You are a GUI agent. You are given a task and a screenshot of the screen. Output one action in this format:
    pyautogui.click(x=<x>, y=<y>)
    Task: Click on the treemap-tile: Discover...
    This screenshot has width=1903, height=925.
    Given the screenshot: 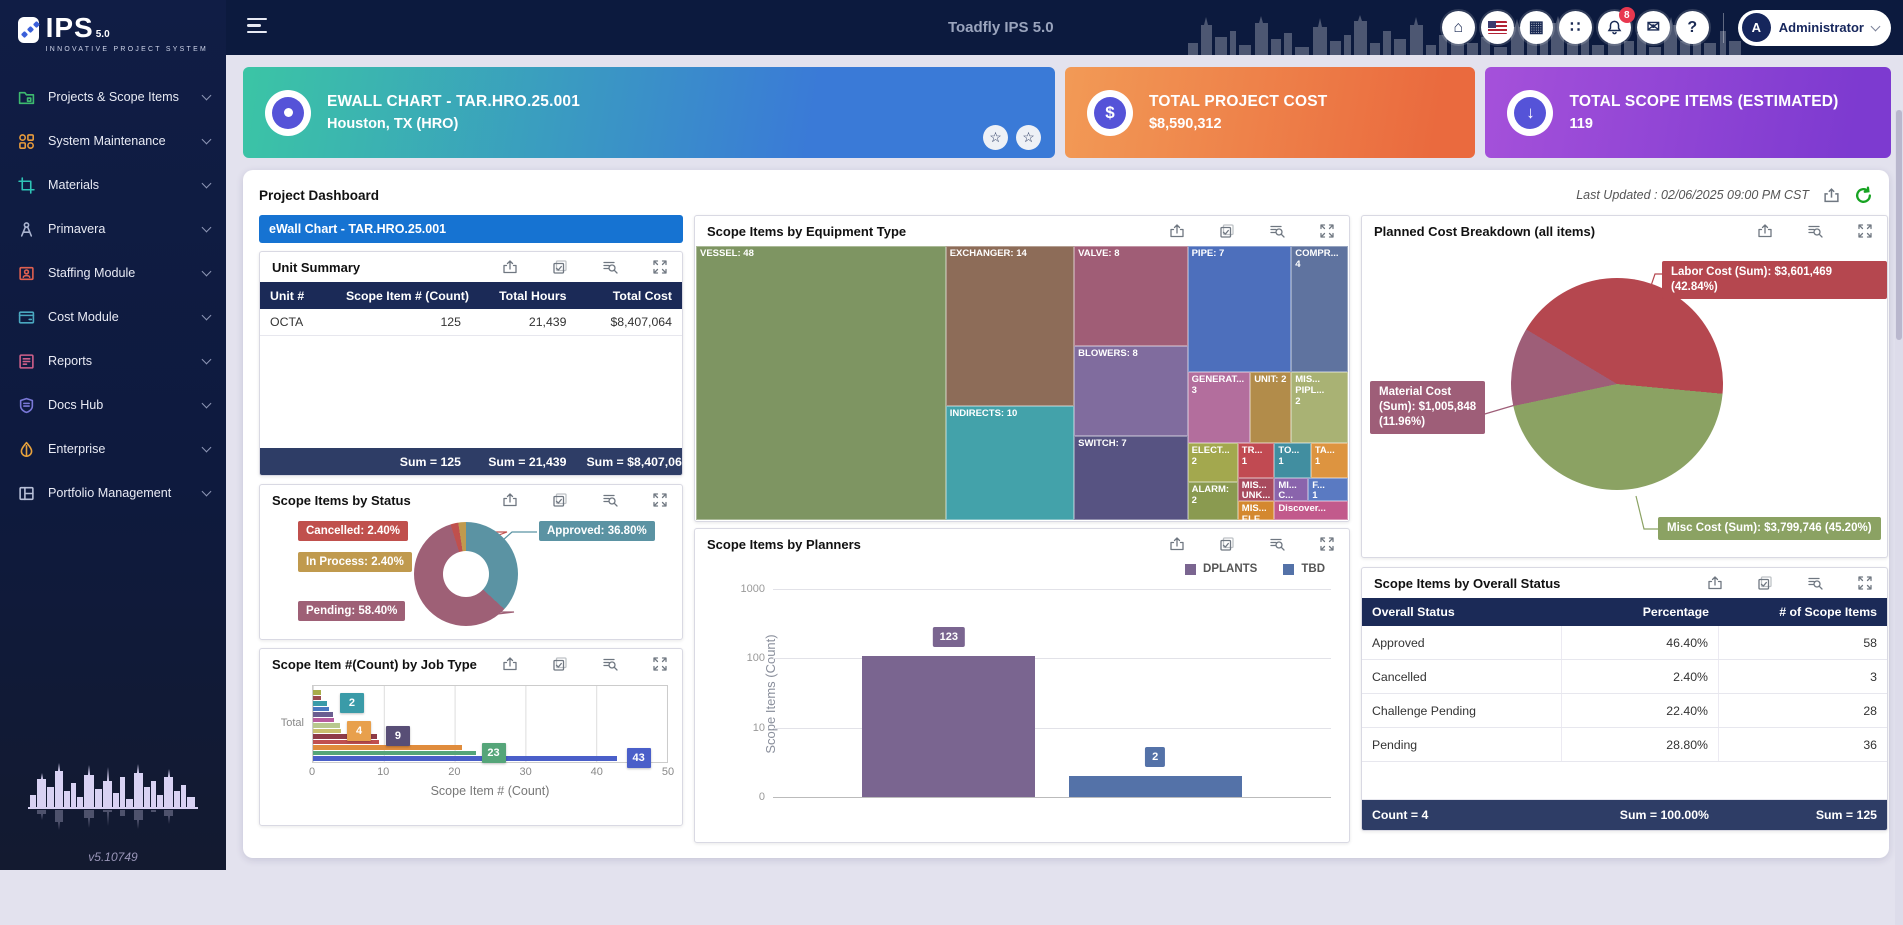 What is the action you would take?
    pyautogui.click(x=1311, y=510)
    